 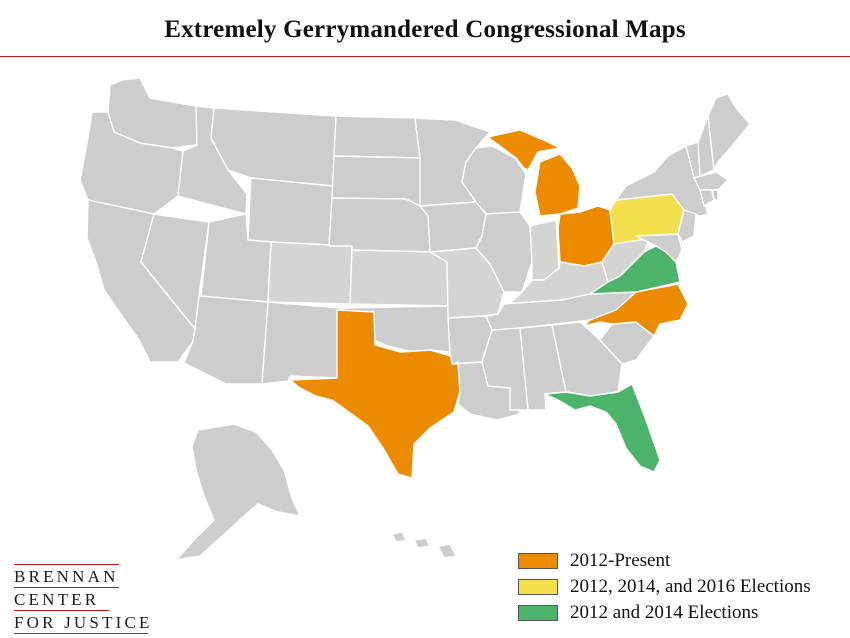 I want to click on legend-item-2012-present: 2012-Present, so click(x=683, y=561).